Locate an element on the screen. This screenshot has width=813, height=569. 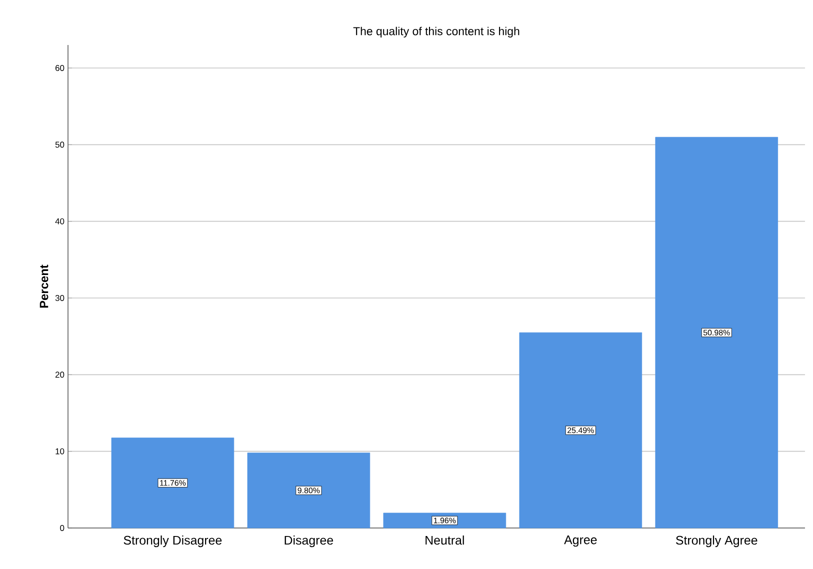
x-tick-label: Agree is located at coordinates (580, 541).